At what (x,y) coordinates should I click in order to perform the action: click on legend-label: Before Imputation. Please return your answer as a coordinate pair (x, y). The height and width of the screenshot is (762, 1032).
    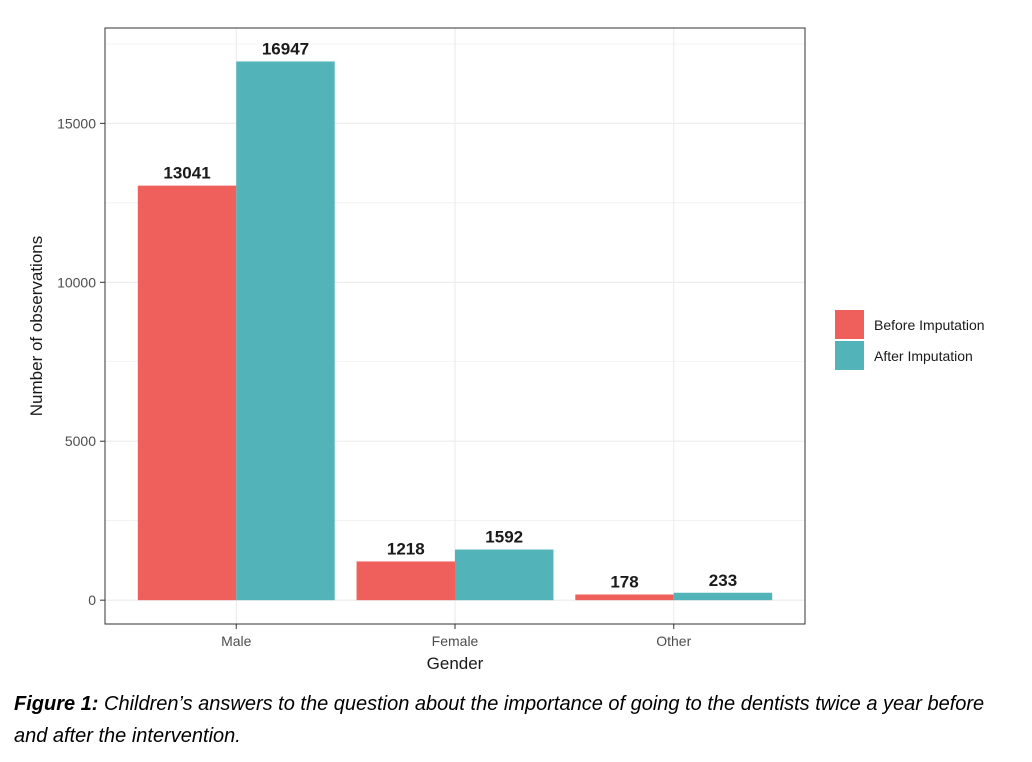
    Looking at the image, I should click on (929, 325).